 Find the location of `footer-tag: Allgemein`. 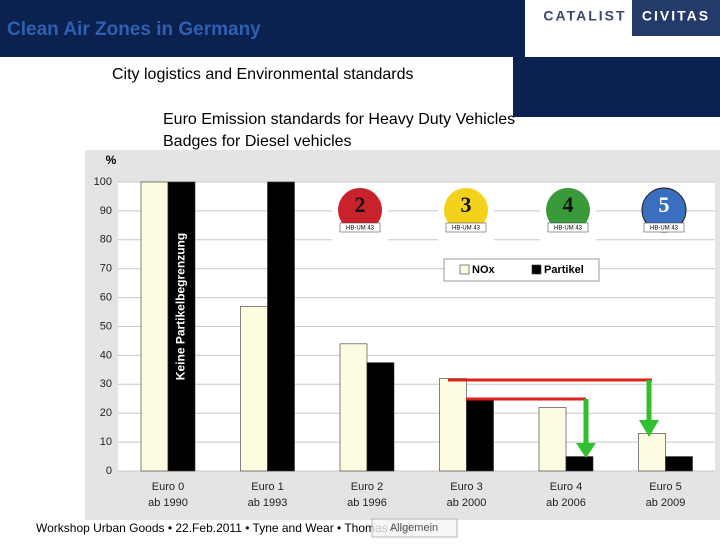

footer-tag: Allgemein is located at coordinates (414, 528).